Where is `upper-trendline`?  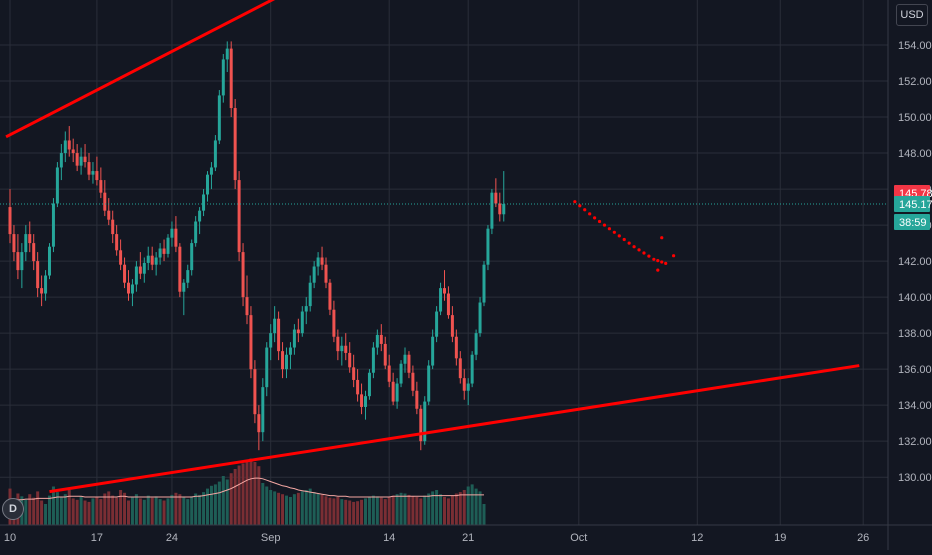
upper-trendline is located at coordinates (234, 69).